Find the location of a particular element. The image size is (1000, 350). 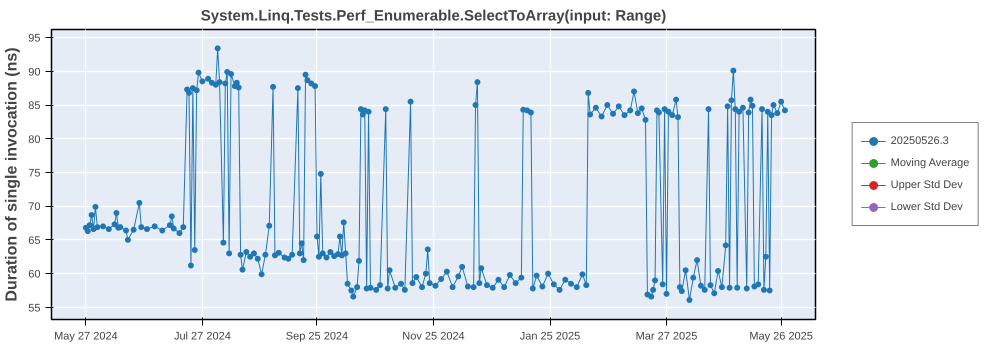

y-tick-label: 95 is located at coordinates (34, 38).